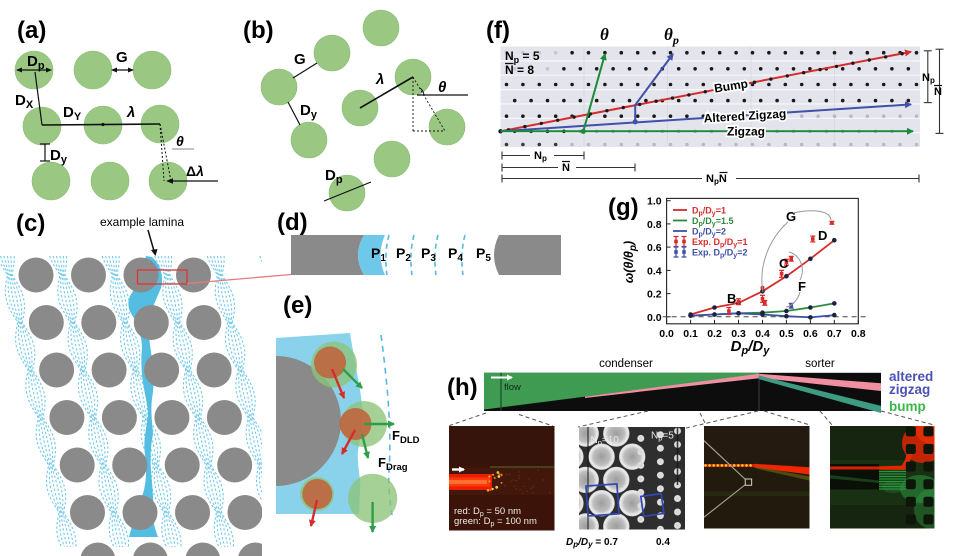 The width and height of the screenshot is (955, 556). Describe the element at coordinates (195, 171) in the screenshot. I see `svg-text: Δλ` at that location.